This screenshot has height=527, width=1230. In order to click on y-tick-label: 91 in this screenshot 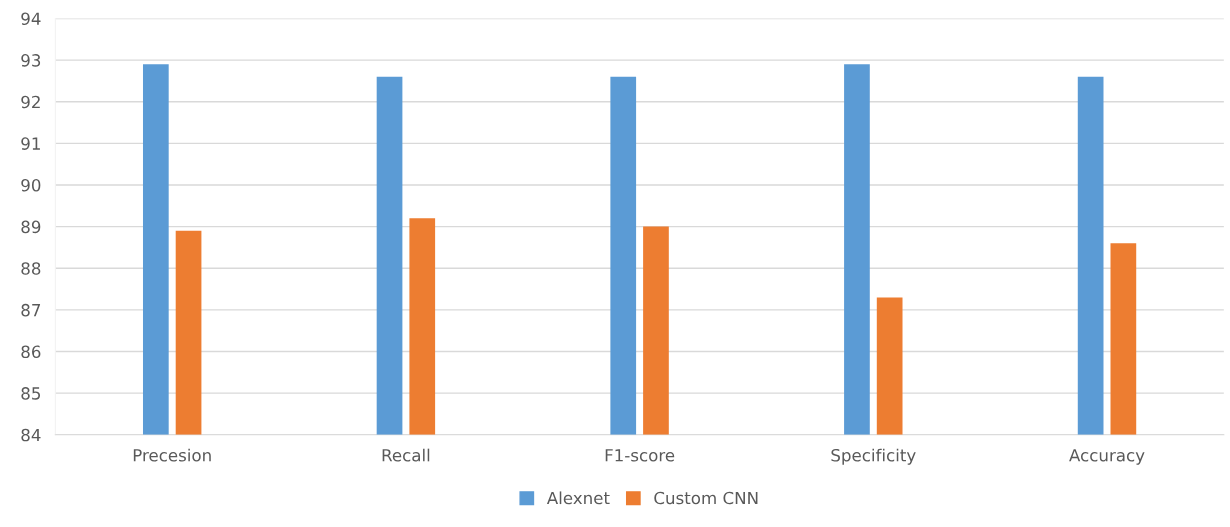, I will do `click(30, 143)`.